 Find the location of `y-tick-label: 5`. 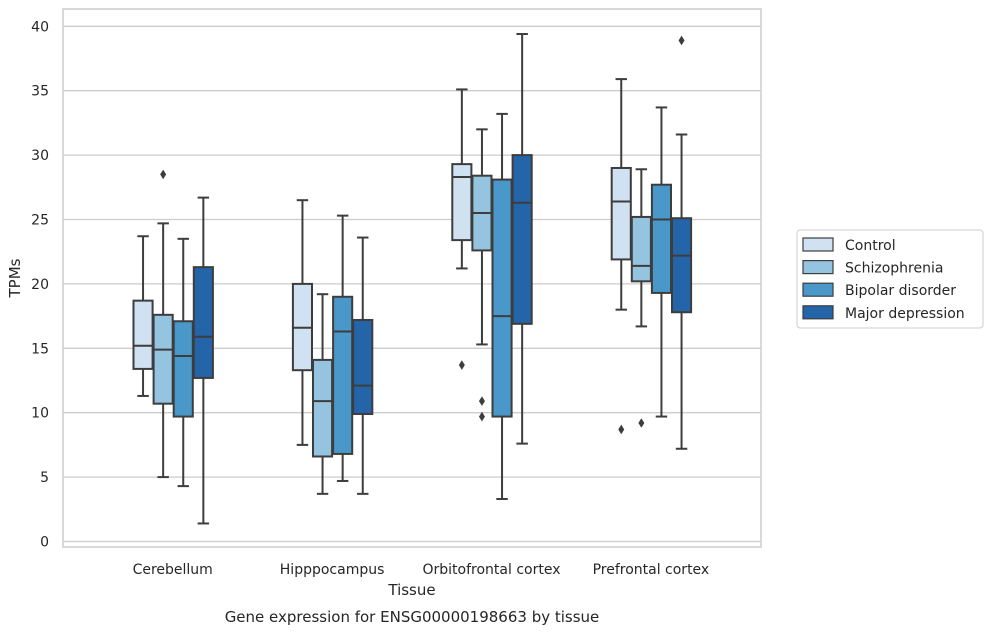

y-tick-label: 5 is located at coordinates (44, 478).